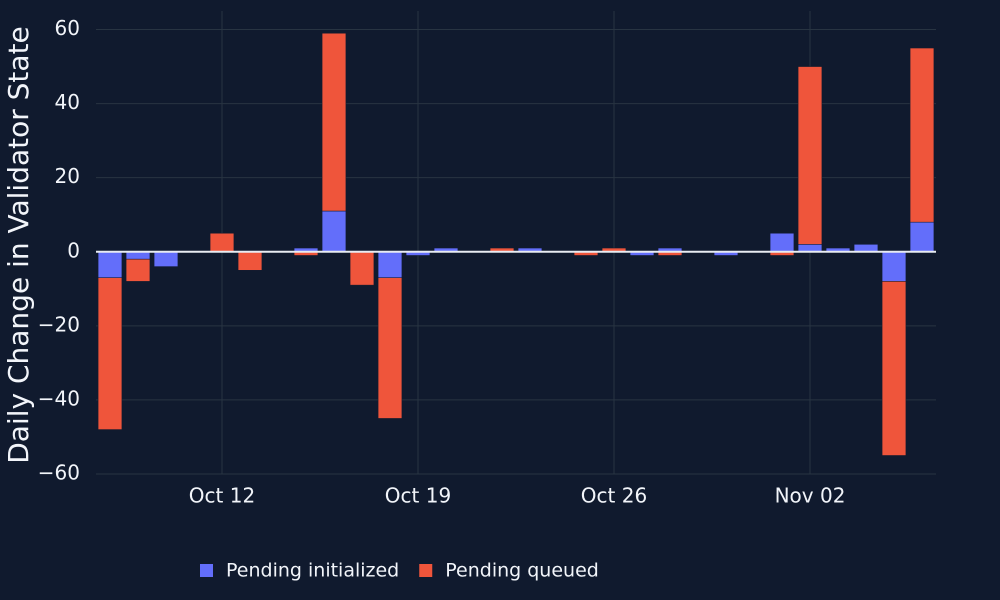 The width and height of the screenshot is (1000, 600). I want to click on y-tick-label: 0, so click(73, 250).